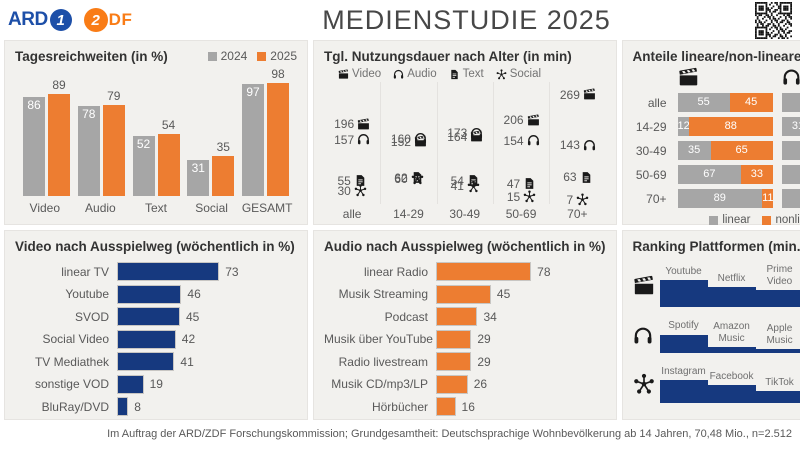  What do you see at coordinates (577, 200) in the screenshot?
I see `datapoint-social-70-: 7` at bounding box center [577, 200].